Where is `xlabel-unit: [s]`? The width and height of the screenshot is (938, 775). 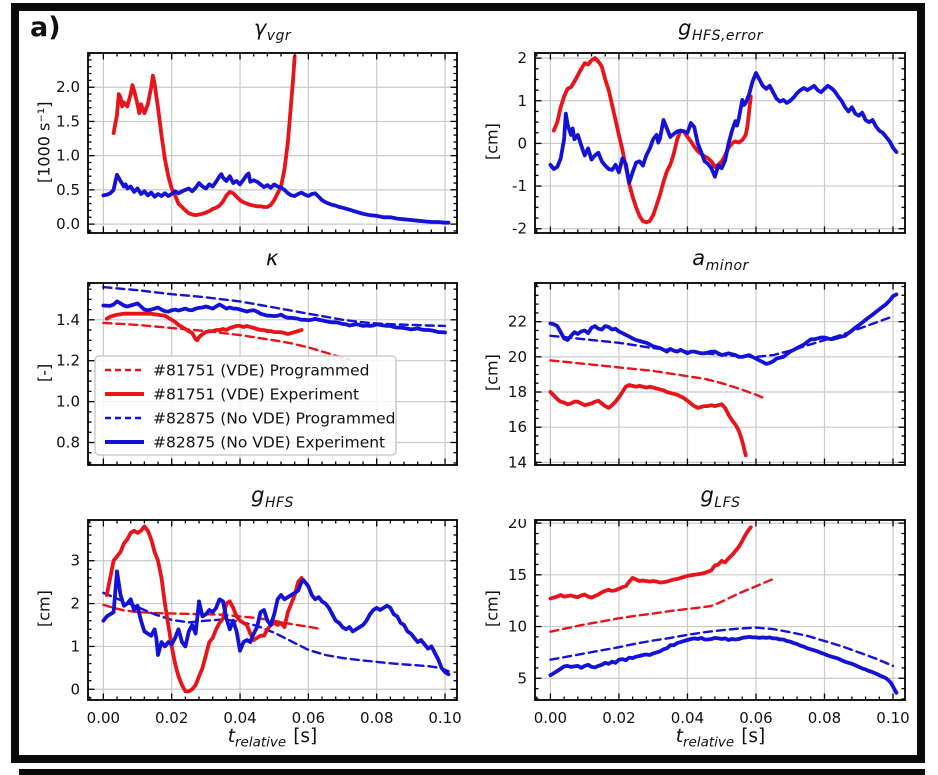 xlabel-unit: [s] is located at coordinates (753, 736).